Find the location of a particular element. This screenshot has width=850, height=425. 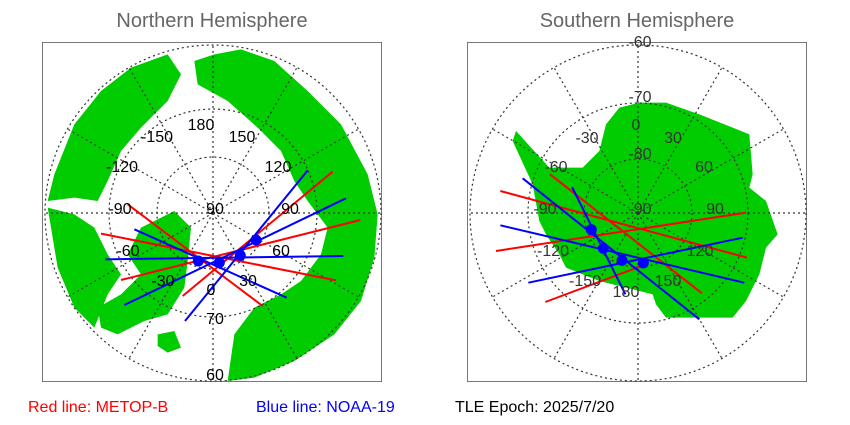

latitude-circle is located at coordinates (638, 213).